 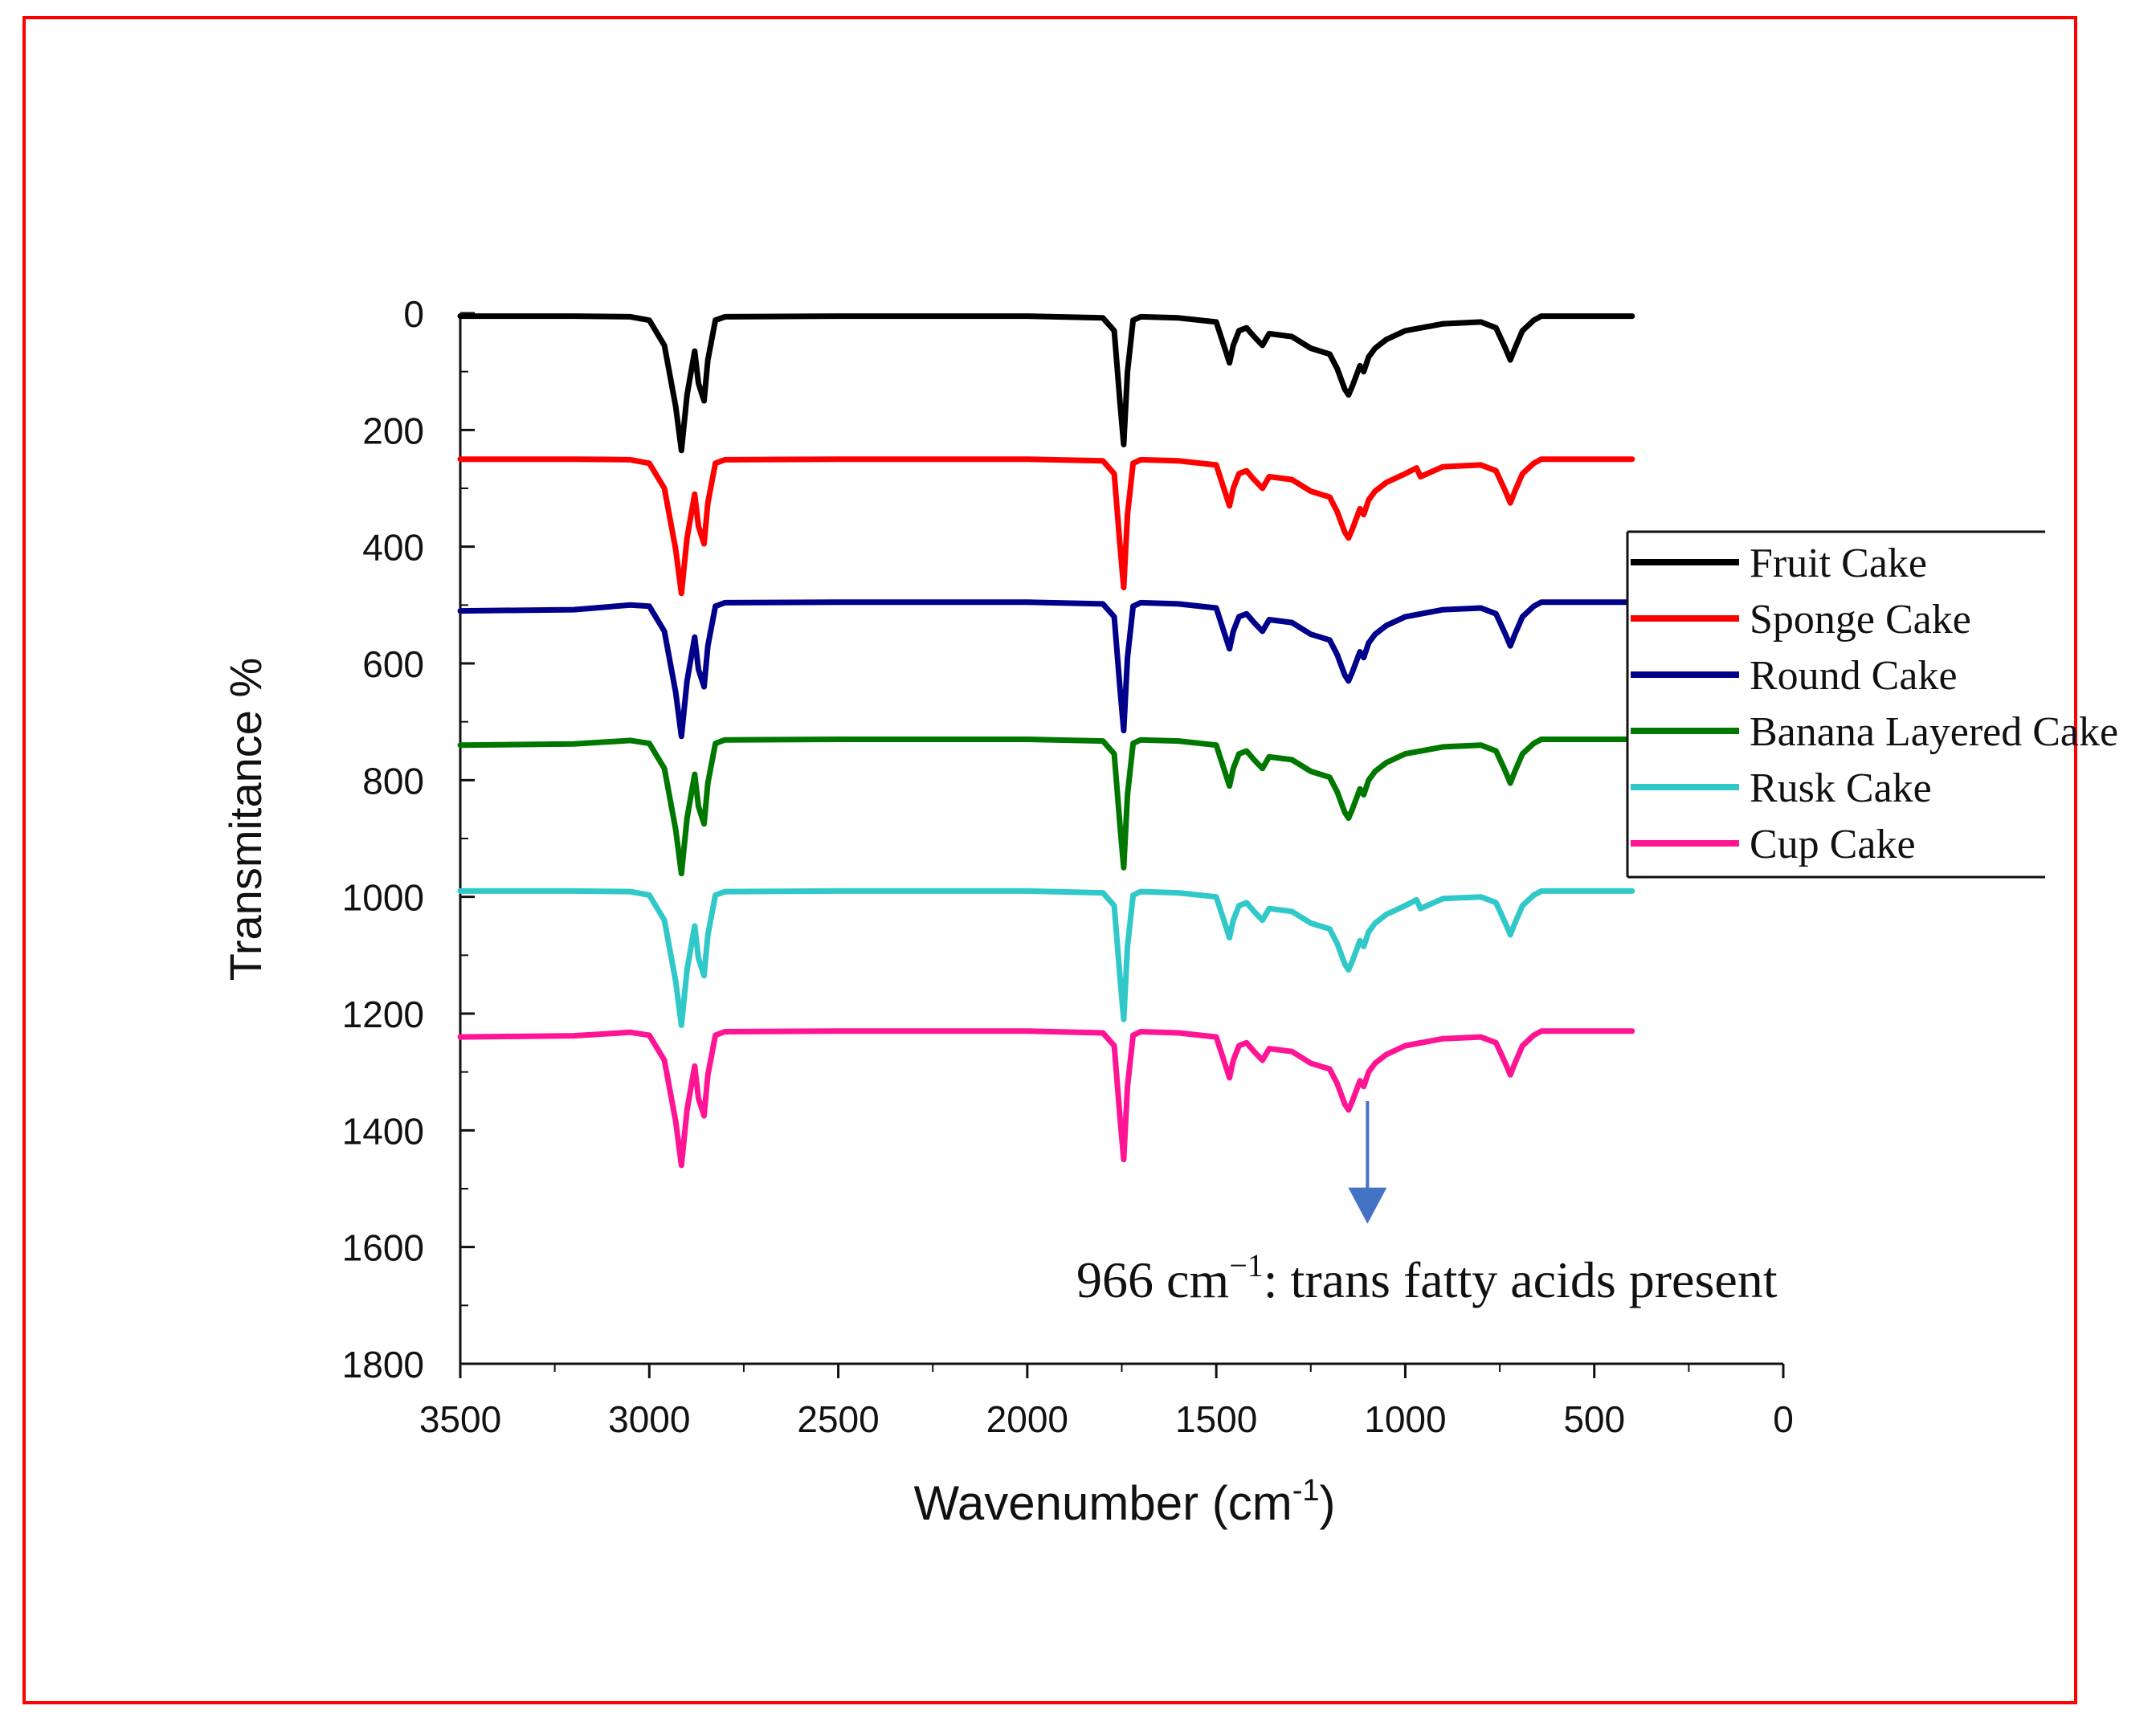 I want to click on legend-label: Rusk Cake, so click(x=1841, y=788).